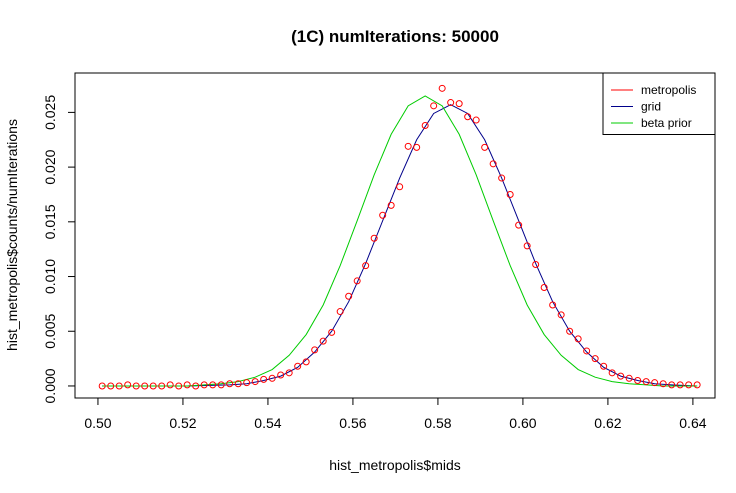 Image resolution: width=736 pixels, height=493 pixels. Describe the element at coordinates (651, 107) in the screenshot. I see `legend-label: grid` at that location.